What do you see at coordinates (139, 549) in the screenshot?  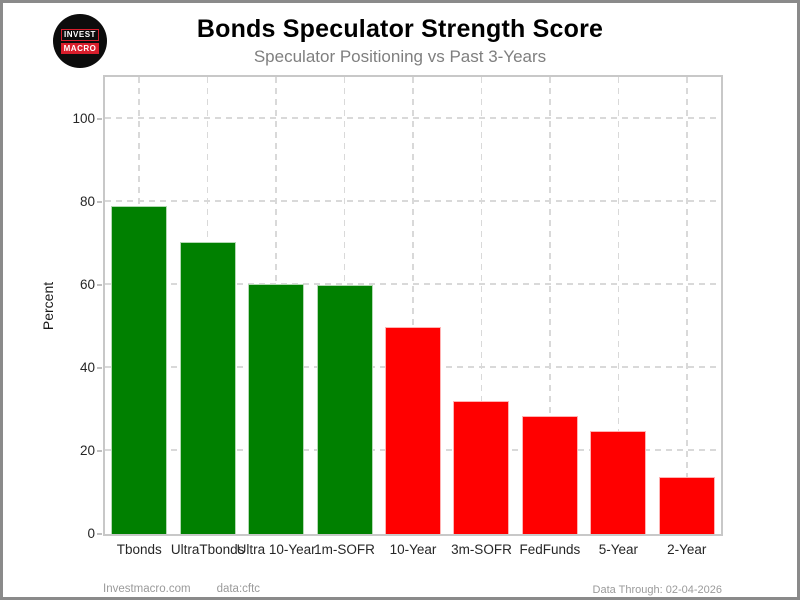 I see `x-tick-label: Tbonds` at bounding box center [139, 549].